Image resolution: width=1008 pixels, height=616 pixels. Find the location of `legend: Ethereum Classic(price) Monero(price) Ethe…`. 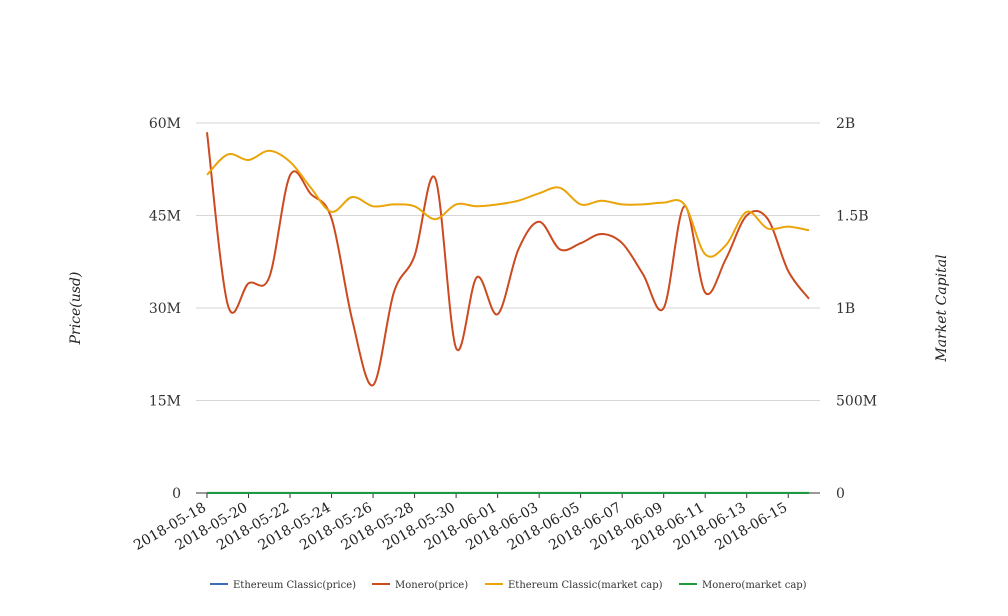

legend: Ethereum Classic(price) Monero(price) Ethe… is located at coordinates (508, 585).